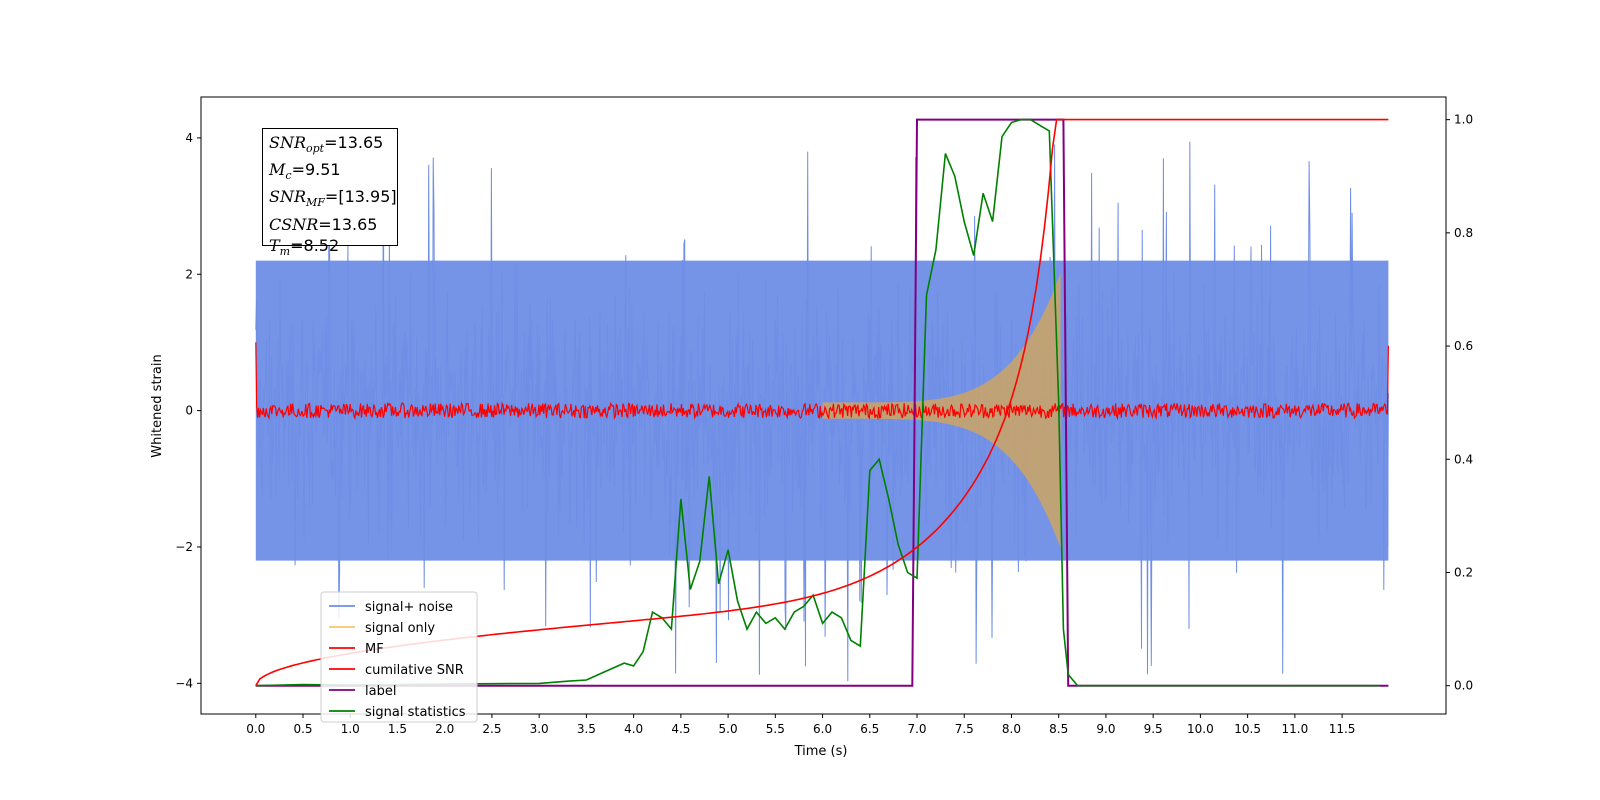  I want to click on x-tick-label: 7.0, so click(916, 729).